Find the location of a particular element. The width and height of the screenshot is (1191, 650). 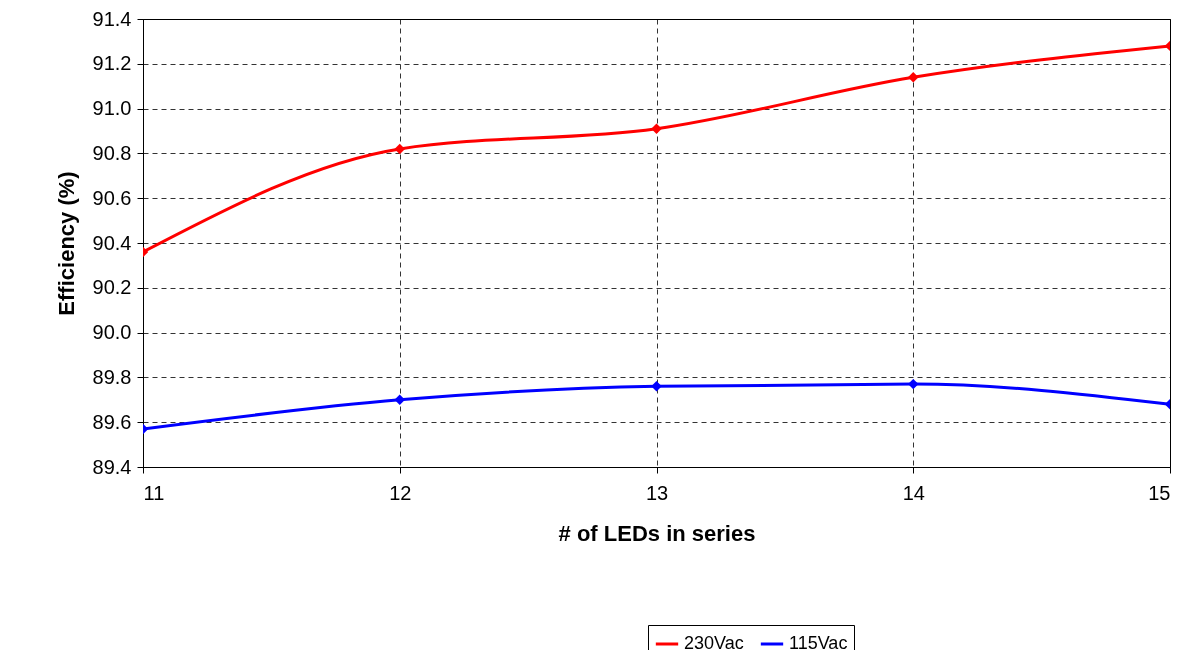

y-tick-label: 89.6 is located at coordinates (112, 421).